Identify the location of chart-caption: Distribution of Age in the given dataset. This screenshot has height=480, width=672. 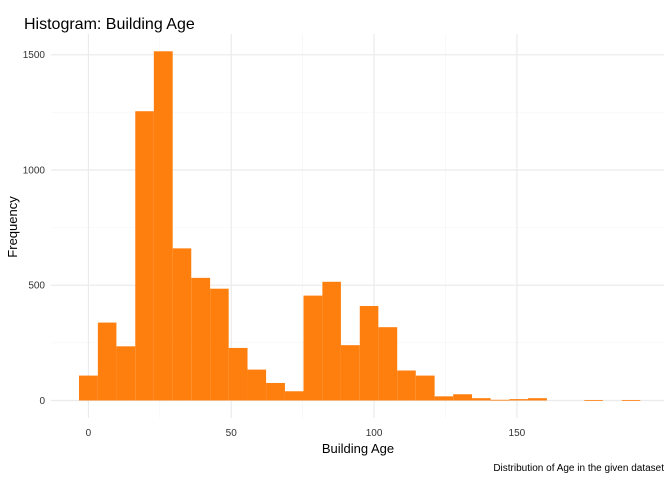
(578, 468).